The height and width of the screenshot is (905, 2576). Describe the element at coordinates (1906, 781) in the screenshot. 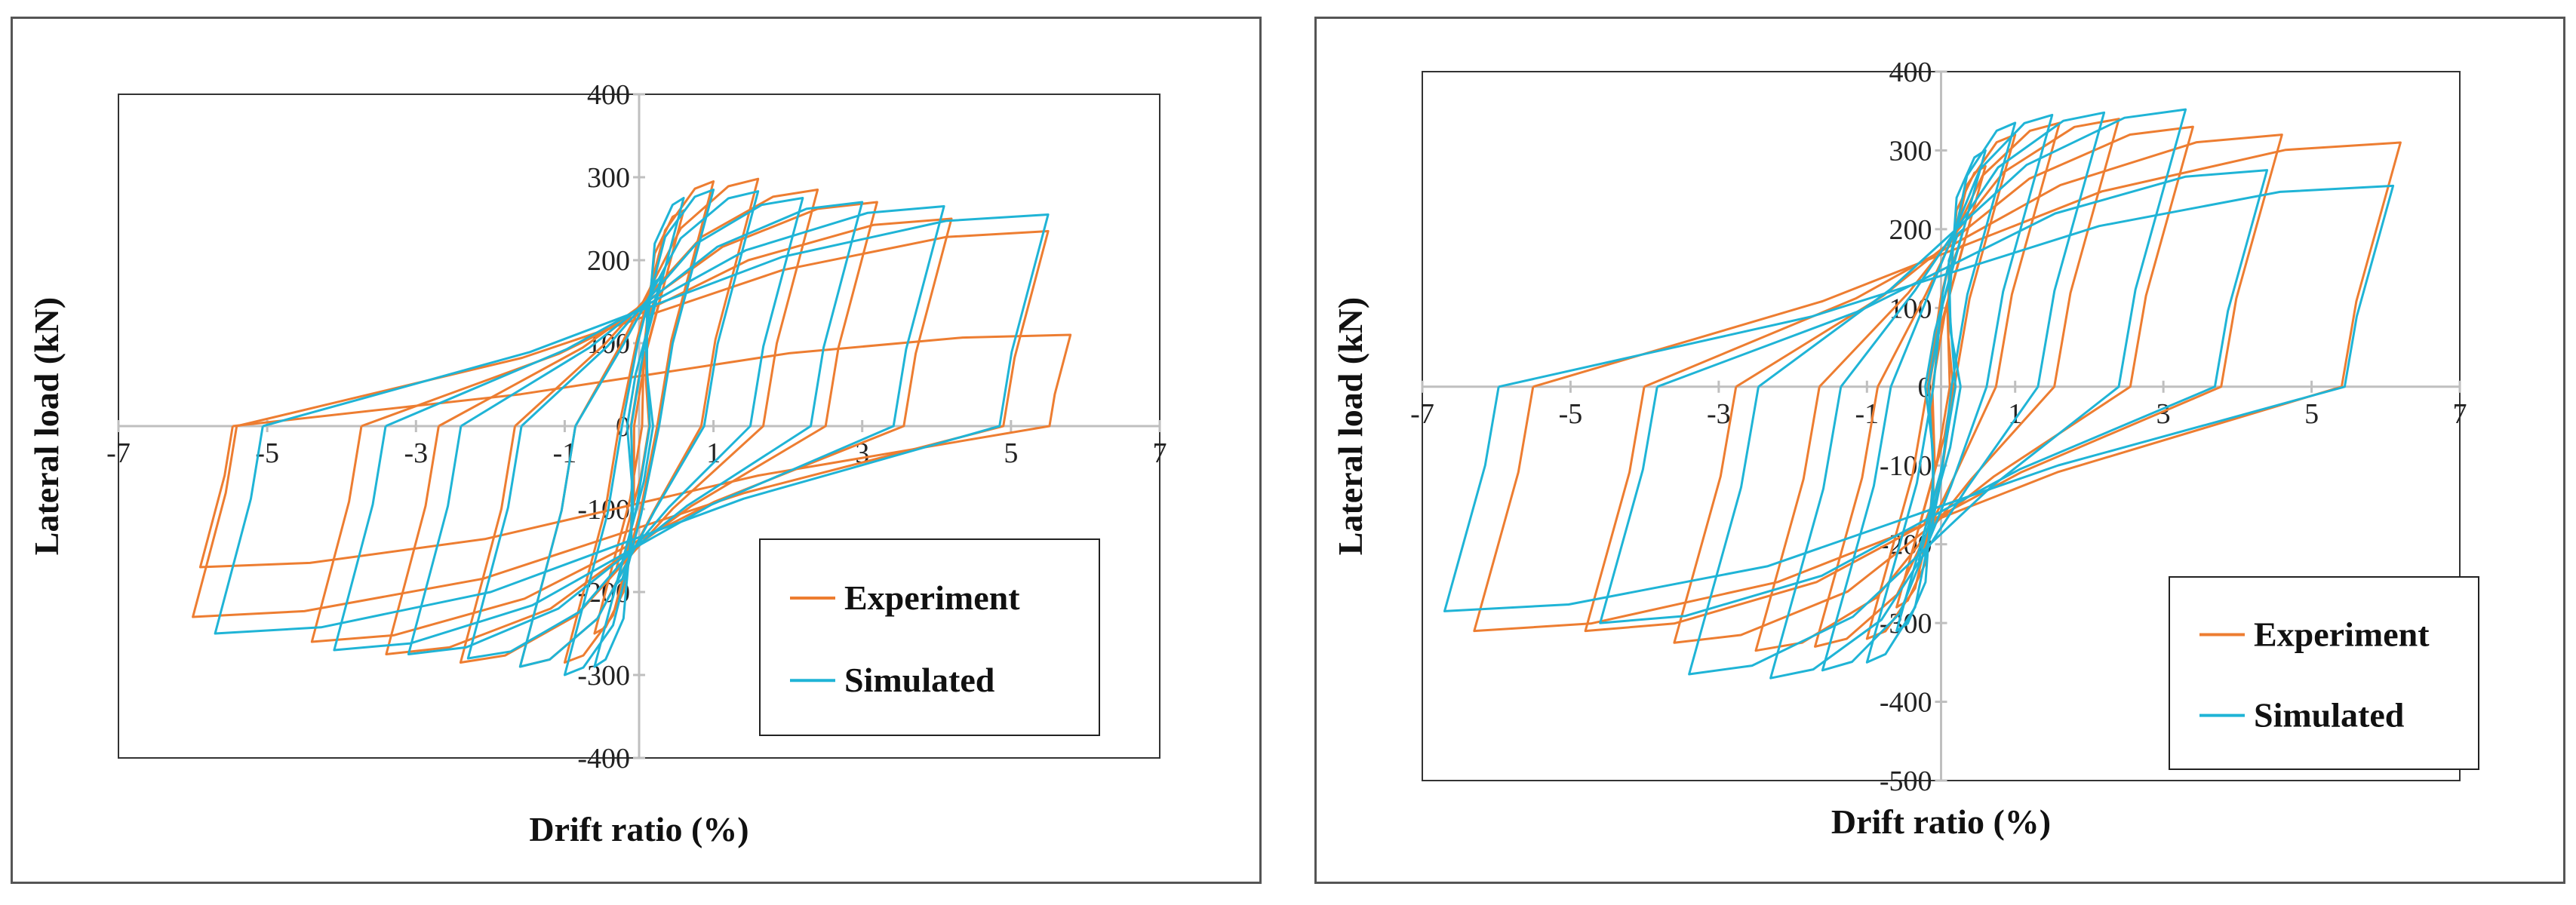

I see `y-tick-label: -500` at that location.